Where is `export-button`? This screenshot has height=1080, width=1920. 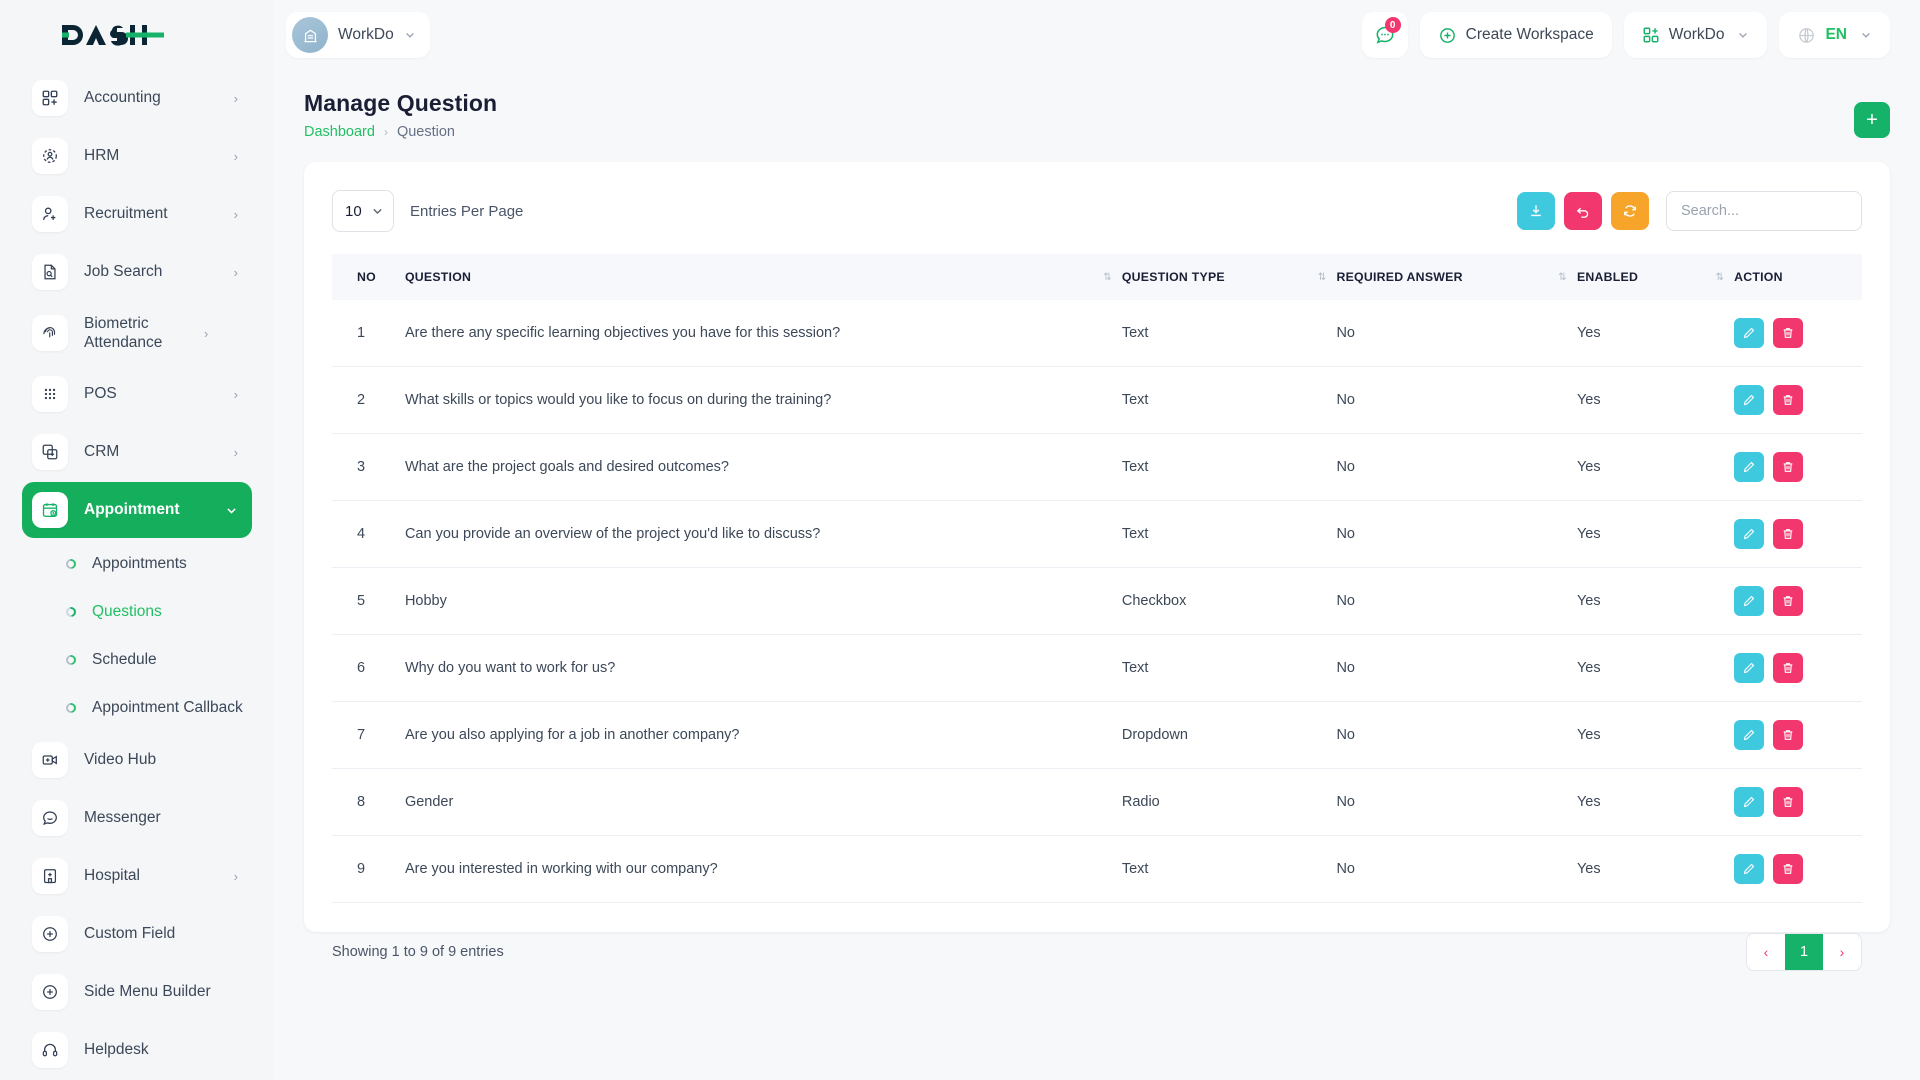 export-button is located at coordinates (1536, 211).